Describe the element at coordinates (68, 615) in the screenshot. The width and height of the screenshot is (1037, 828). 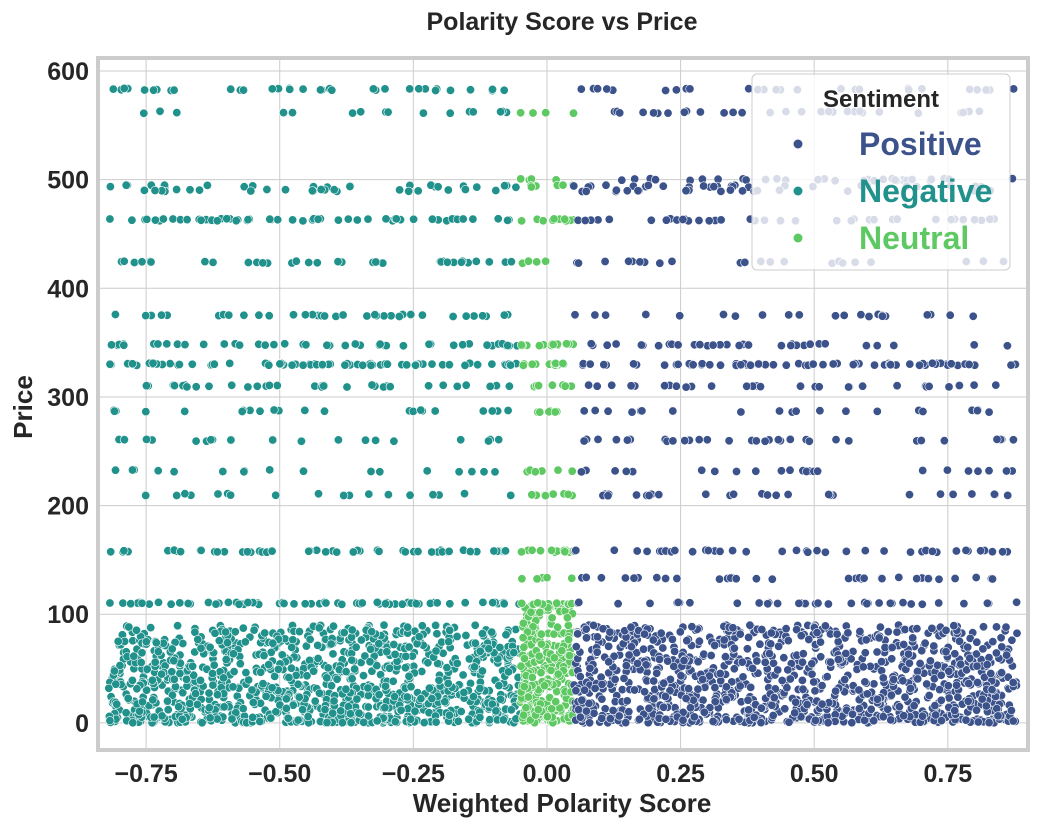
I see `y-tick-label: 100` at that location.